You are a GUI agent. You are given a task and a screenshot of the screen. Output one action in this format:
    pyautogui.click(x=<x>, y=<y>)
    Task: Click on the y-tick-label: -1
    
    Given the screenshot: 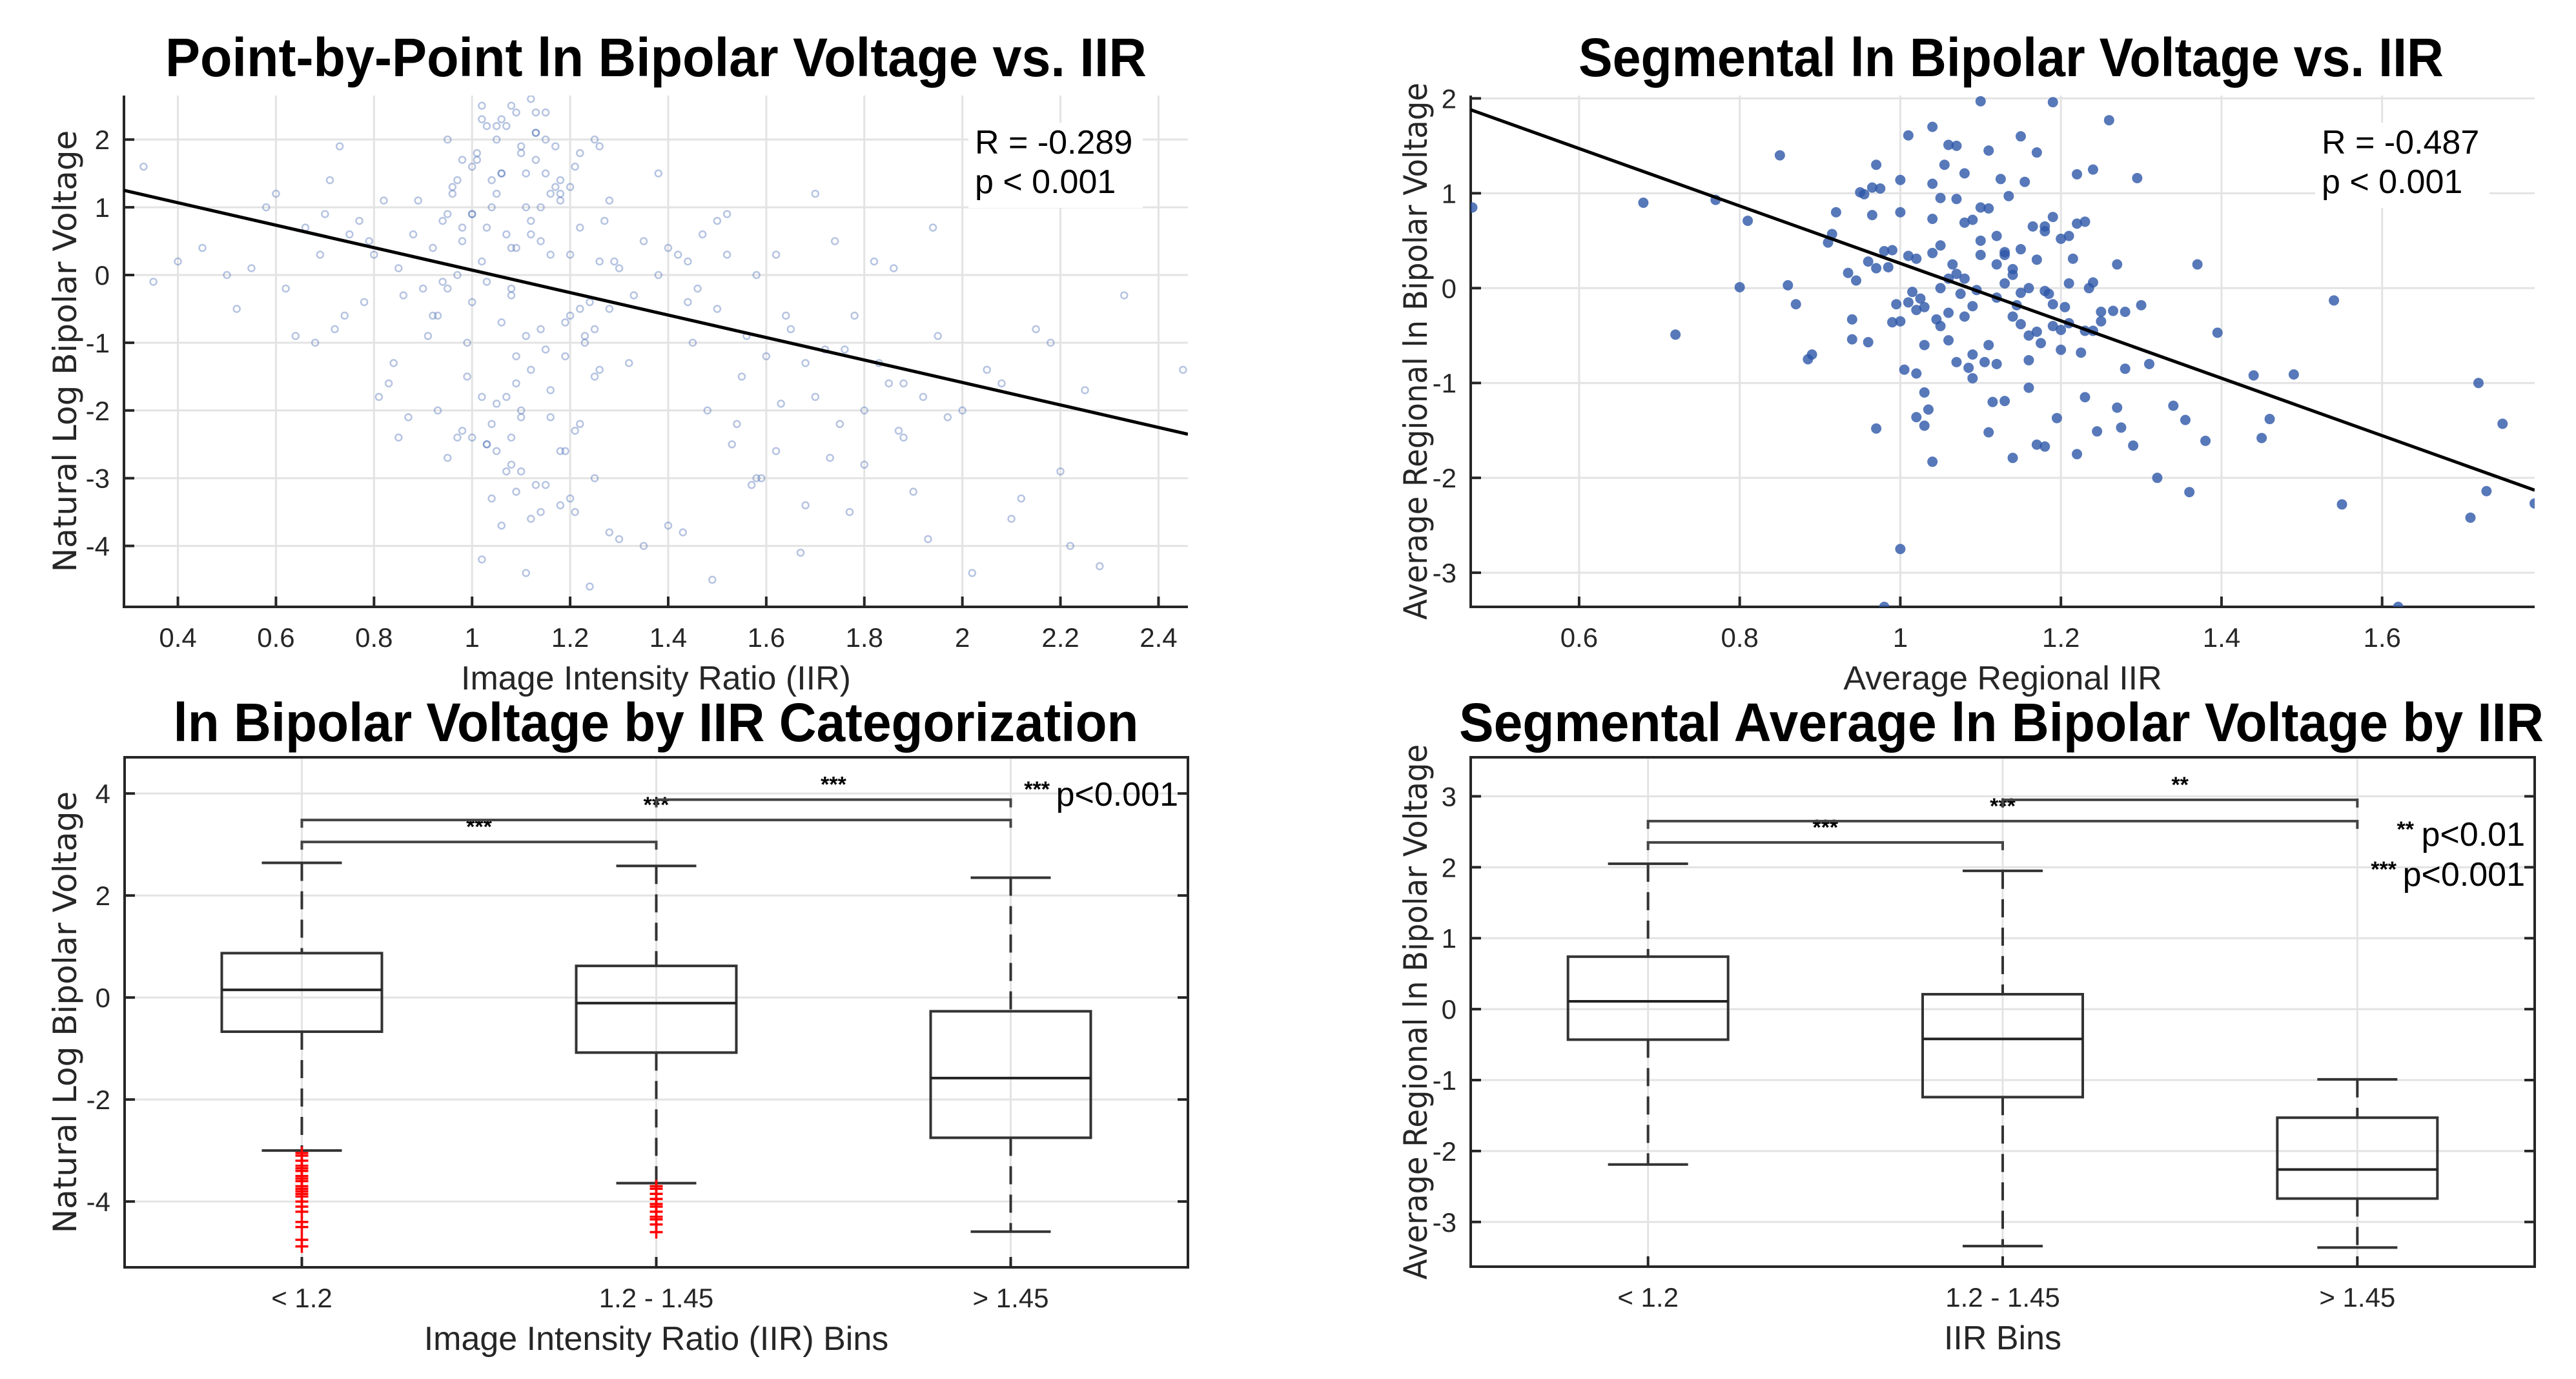 What is the action you would take?
    pyautogui.click(x=1445, y=383)
    